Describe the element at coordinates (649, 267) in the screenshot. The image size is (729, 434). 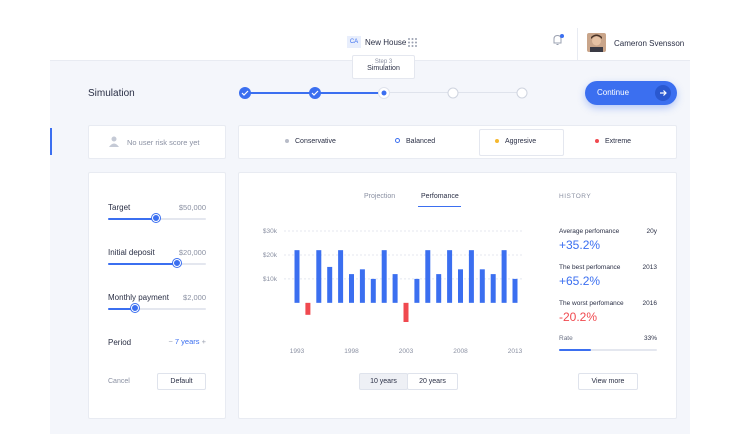
I see `history-period: 2013` at that location.